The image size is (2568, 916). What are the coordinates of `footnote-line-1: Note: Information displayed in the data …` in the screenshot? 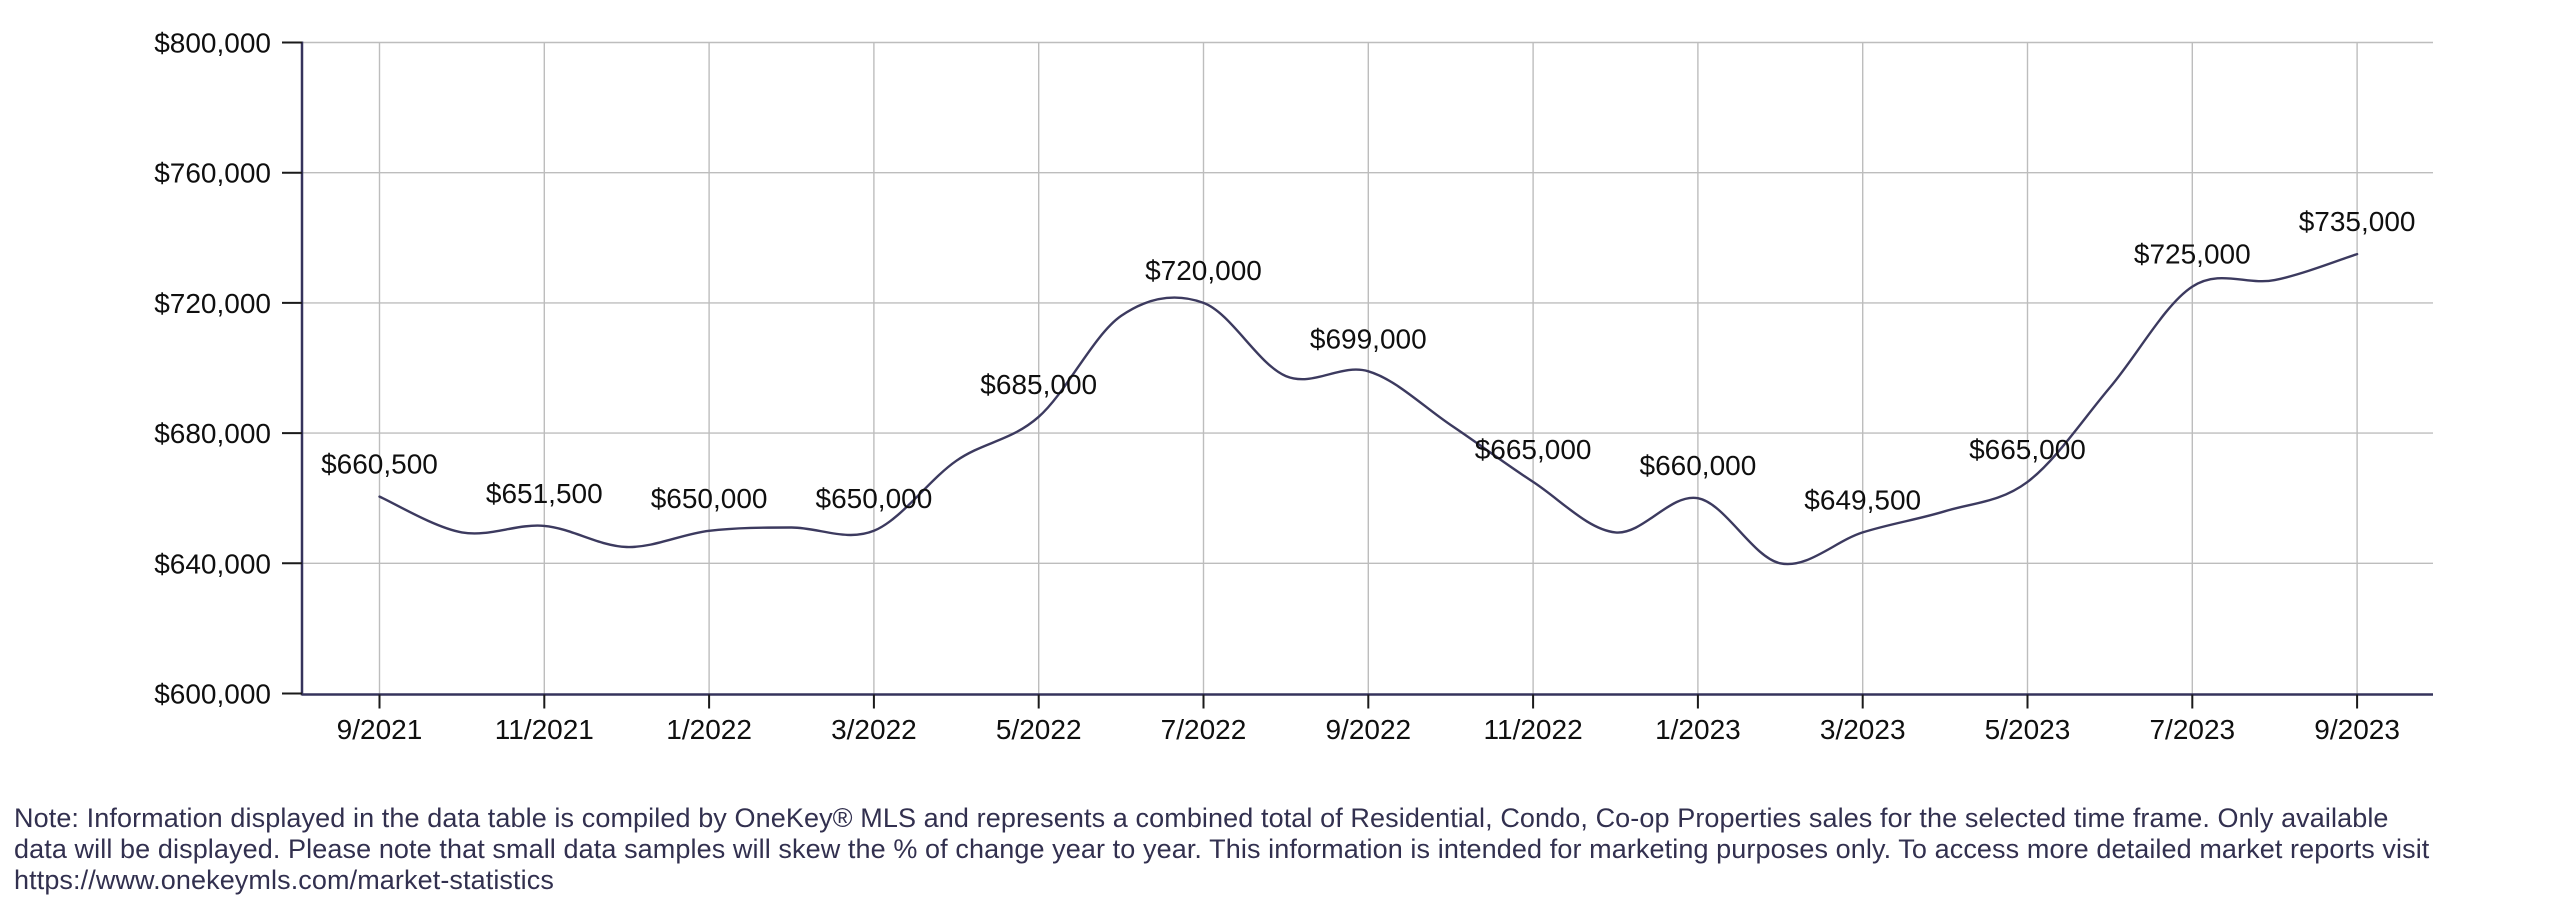 It's located at (1201, 818).